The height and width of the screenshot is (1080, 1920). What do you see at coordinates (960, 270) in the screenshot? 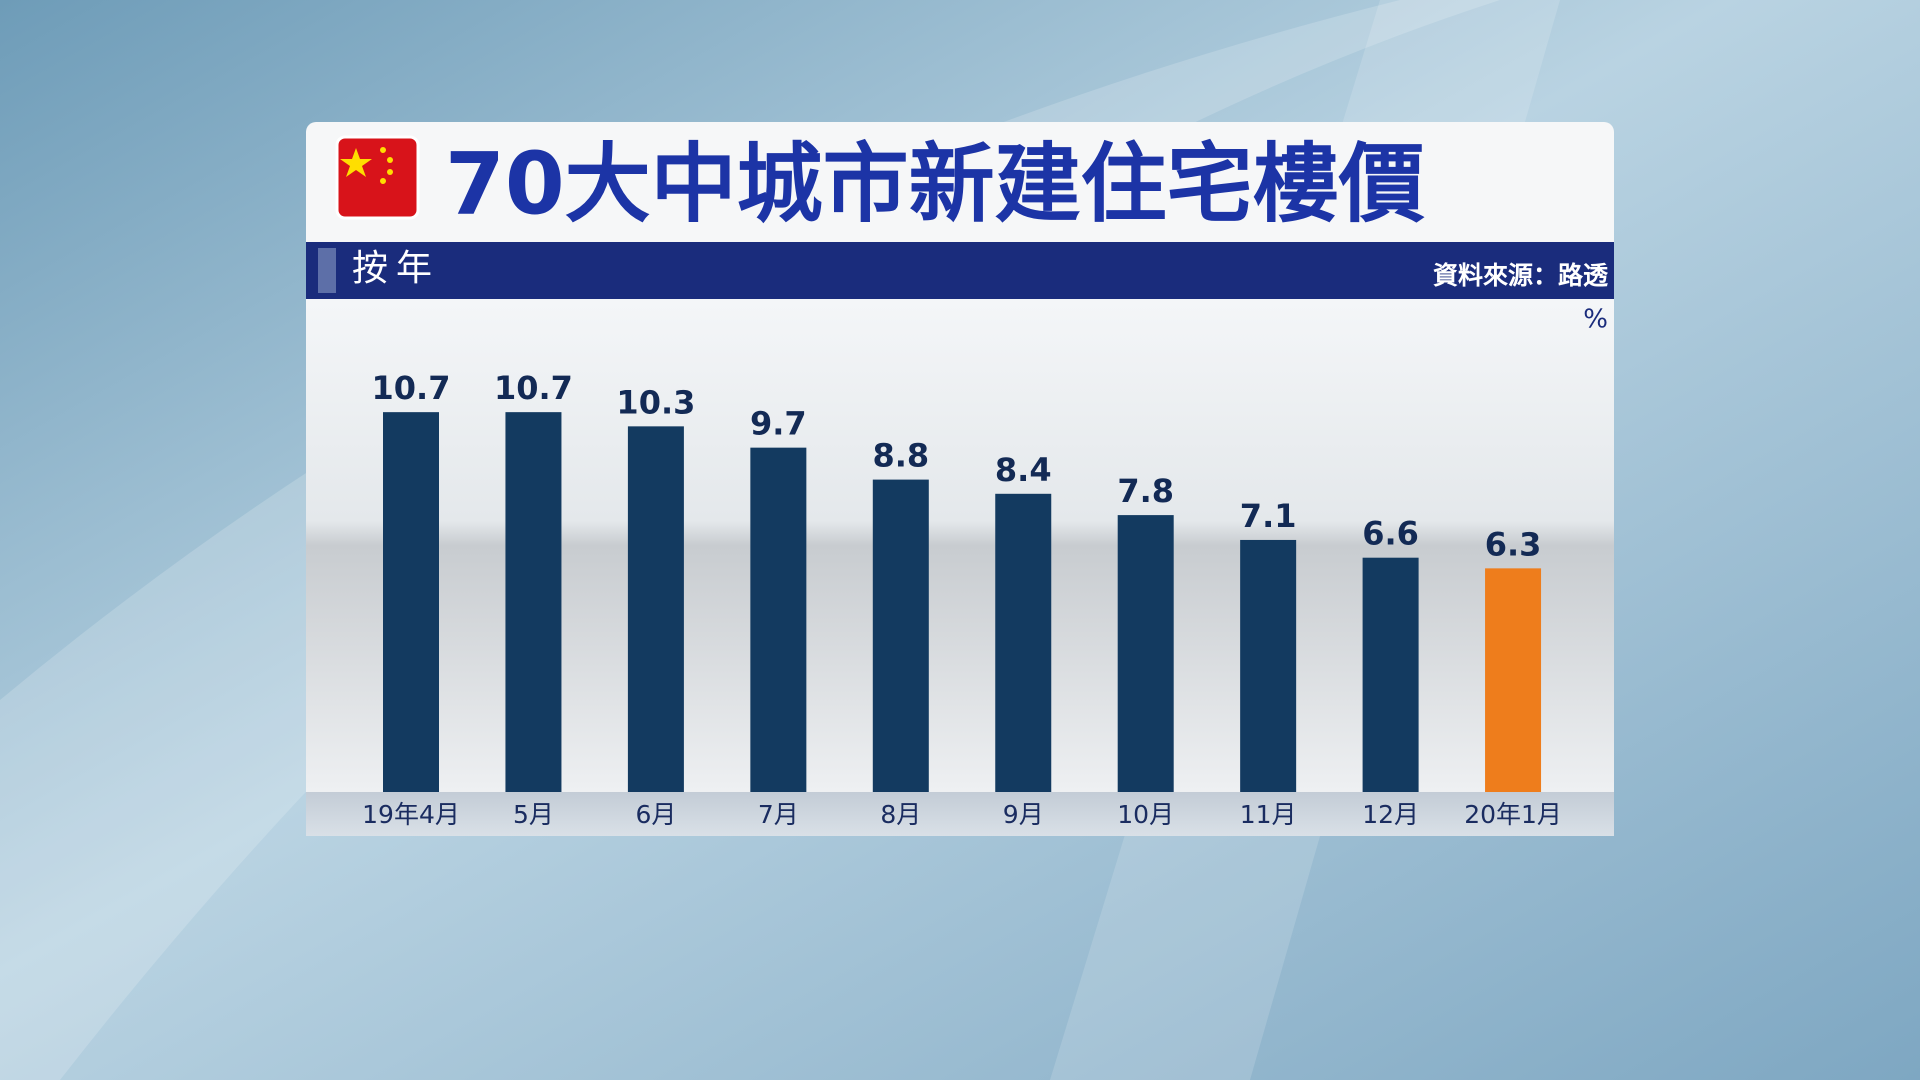
I see `subtitle-band` at bounding box center [960, 270].